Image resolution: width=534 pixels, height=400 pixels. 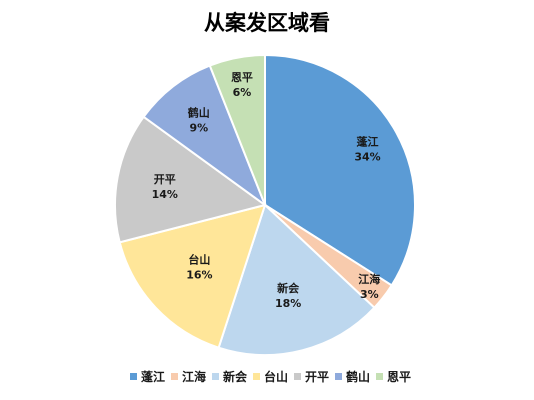 I want to click on legend-item-2: 江海, so click(x=188, y=376).